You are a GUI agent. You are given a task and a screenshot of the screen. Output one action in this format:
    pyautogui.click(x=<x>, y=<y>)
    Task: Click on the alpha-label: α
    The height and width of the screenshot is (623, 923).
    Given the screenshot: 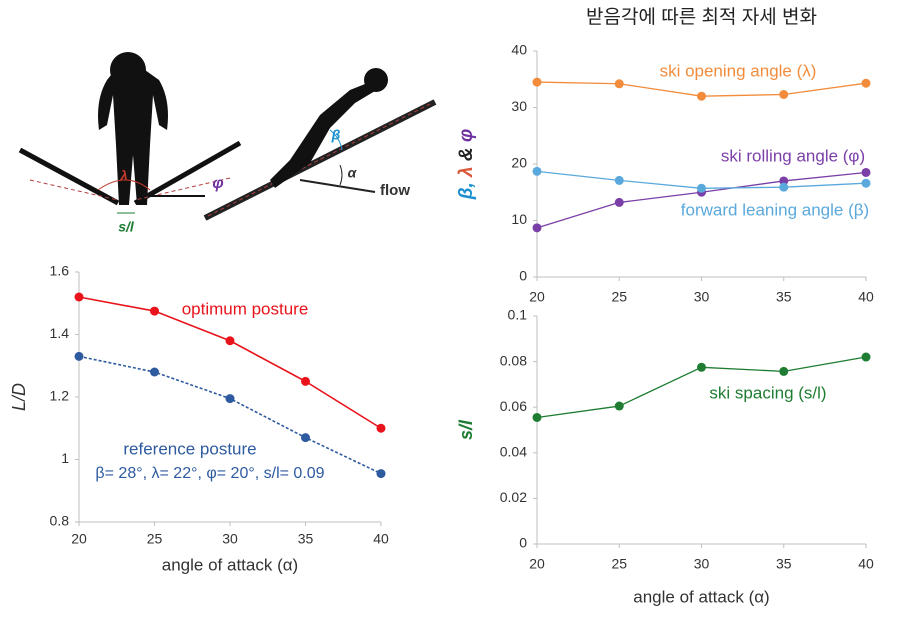 What is the action you would take?
    pyautogui.click(x=353, y=173)
    